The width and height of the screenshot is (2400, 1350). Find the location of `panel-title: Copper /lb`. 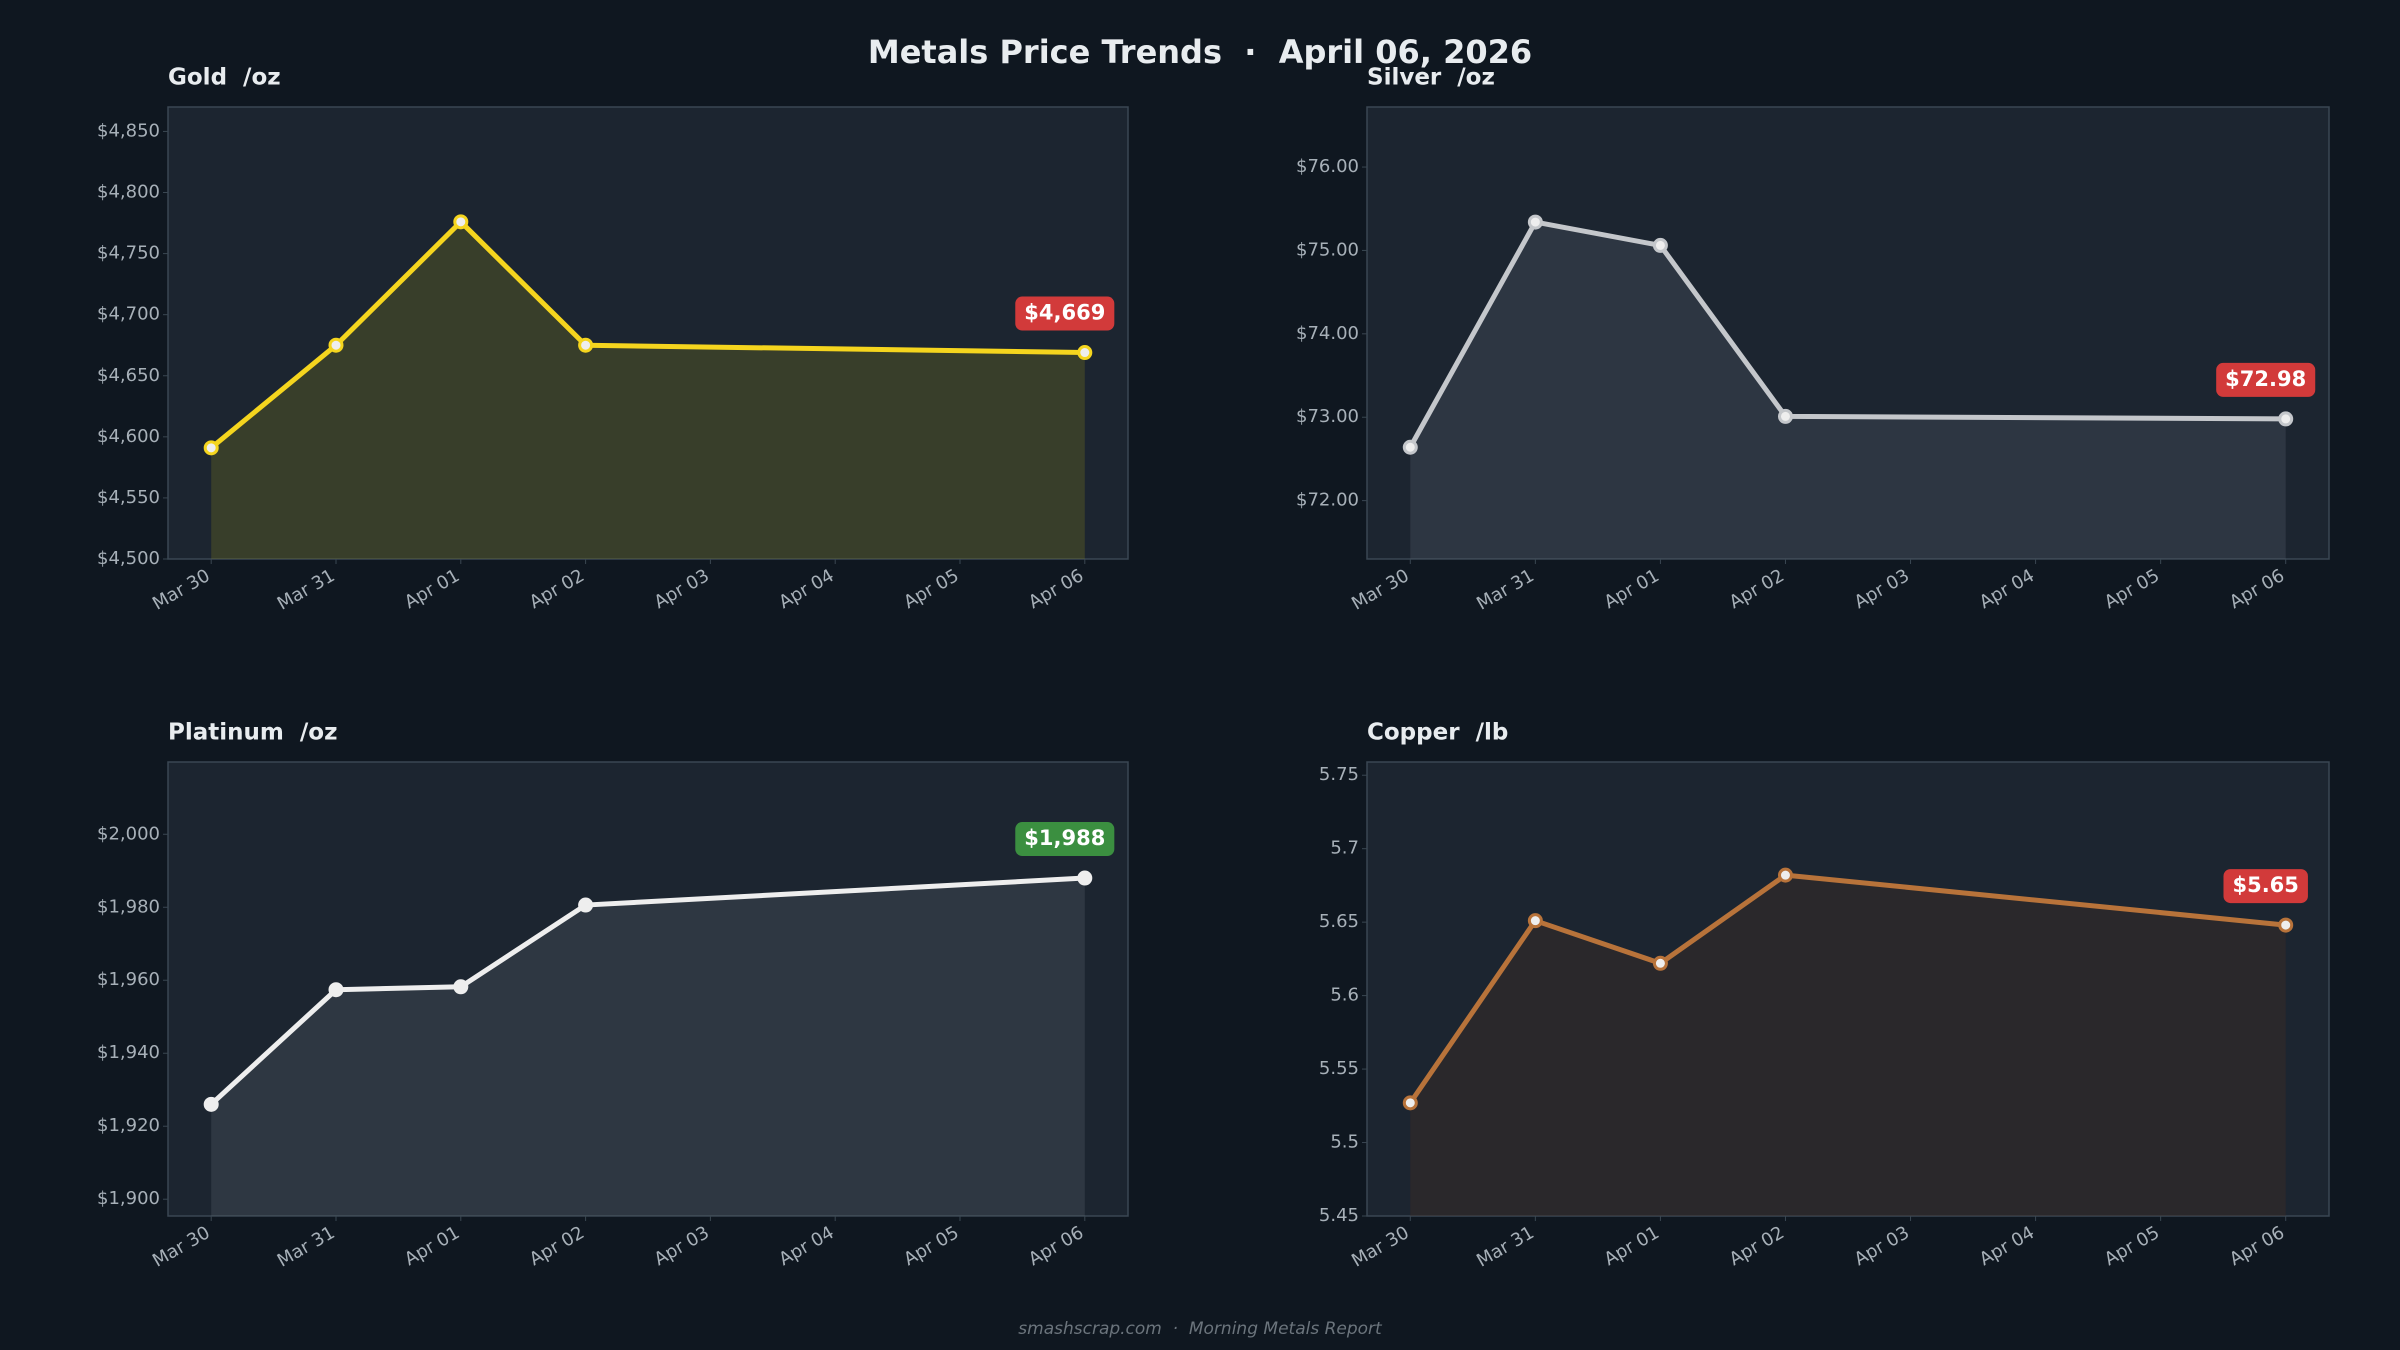

panel-title: Copper /lb is located at coordinates (1437, 733).